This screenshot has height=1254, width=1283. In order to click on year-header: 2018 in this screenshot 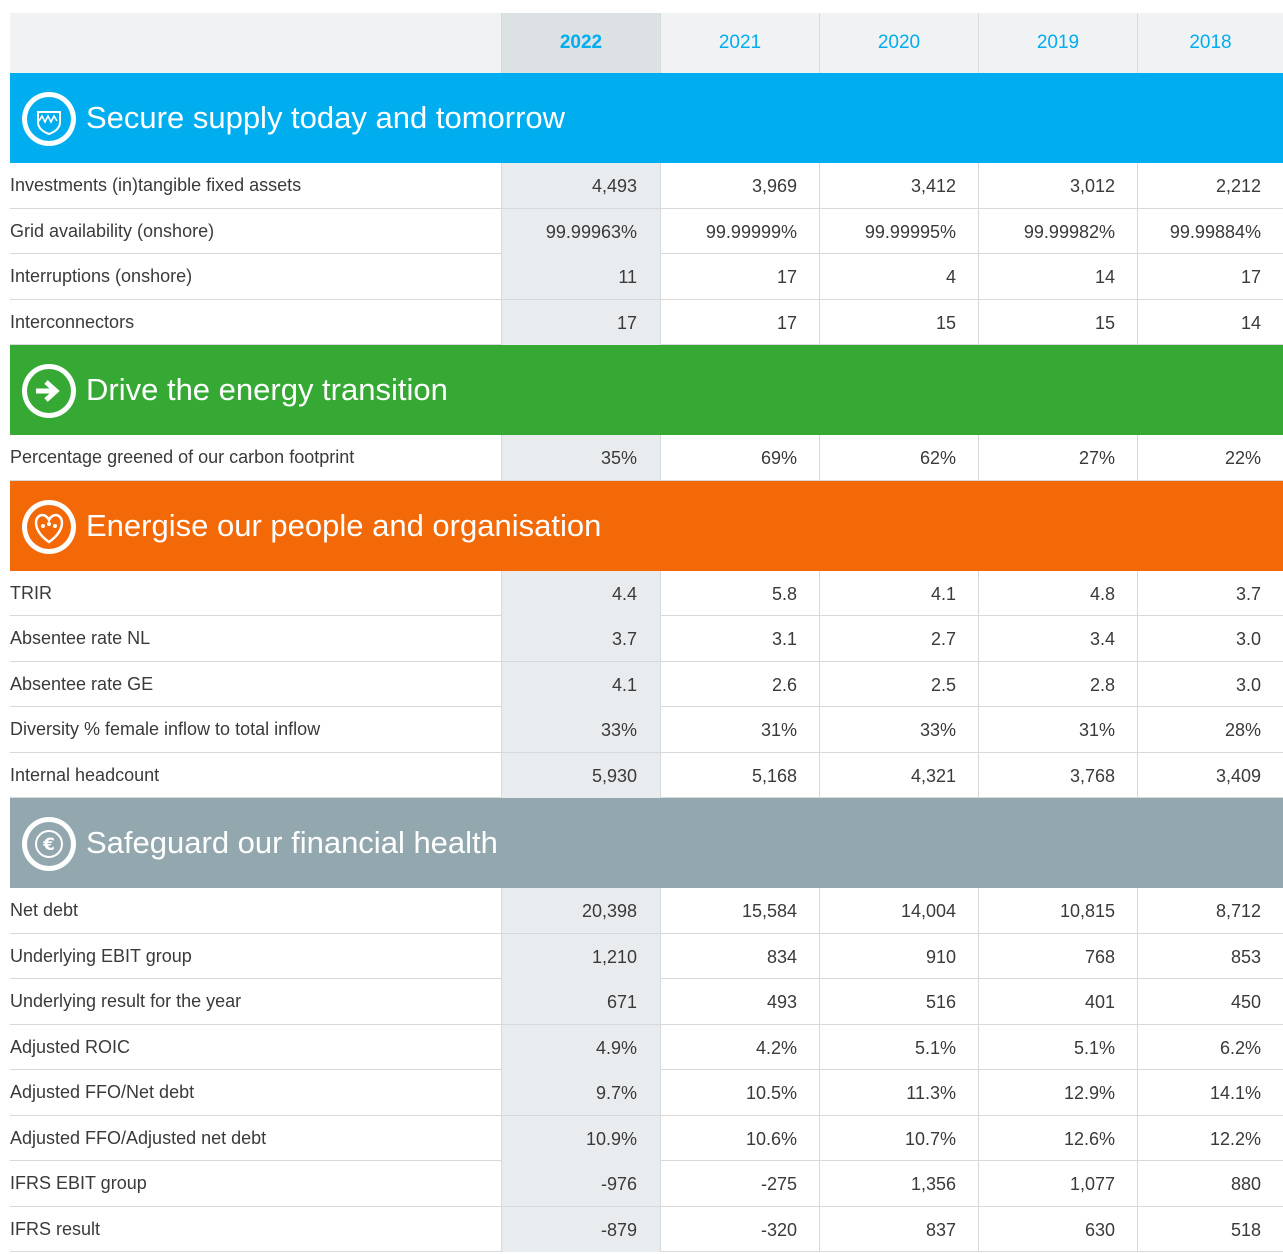, I will do `click(1210, 43)`.